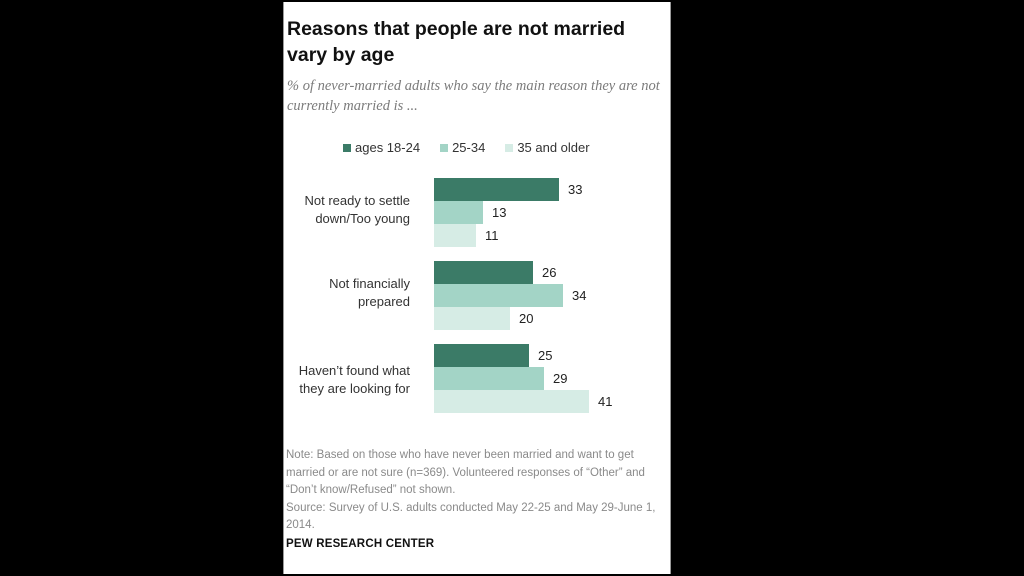 The height and width of the screenshot is (576, 1024). I want to click on legend-item-35-plus: 35 and older, so click(547, 147).